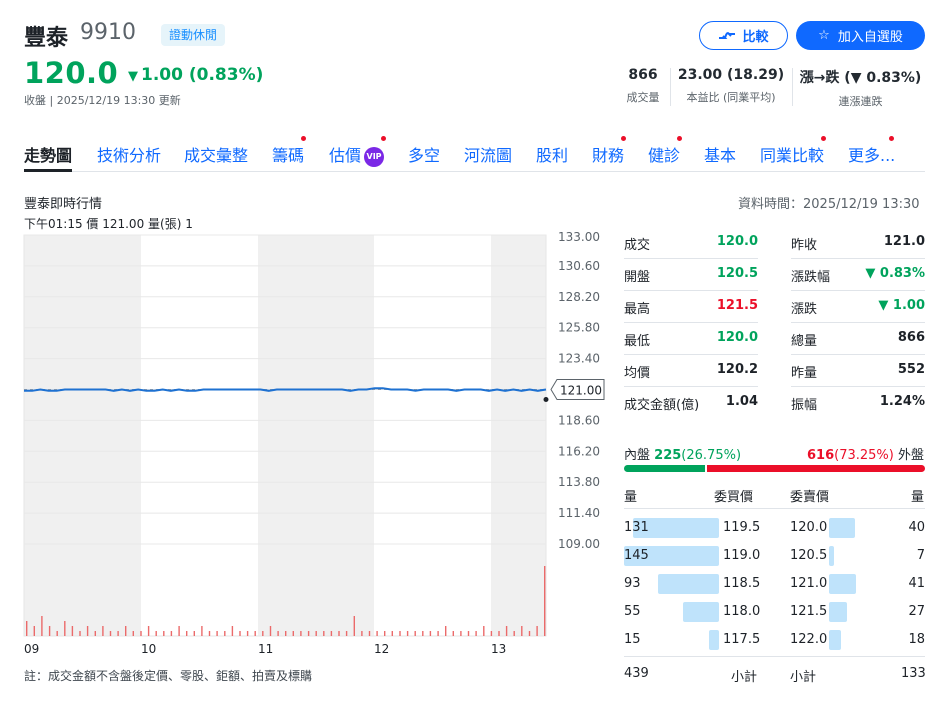 The height and width of the screenshot is (708, 939). I want to click on current-price-label: 121.00, so click(581, 391).